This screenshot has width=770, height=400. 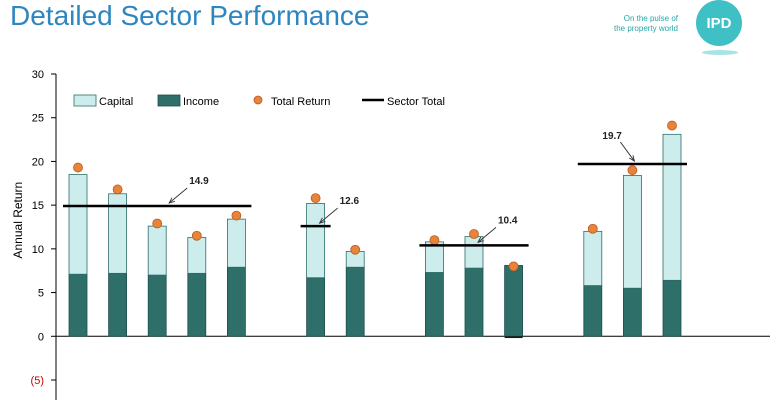 I want to click on tagline: On the pulse of the property world, so click(x=608, y=24).